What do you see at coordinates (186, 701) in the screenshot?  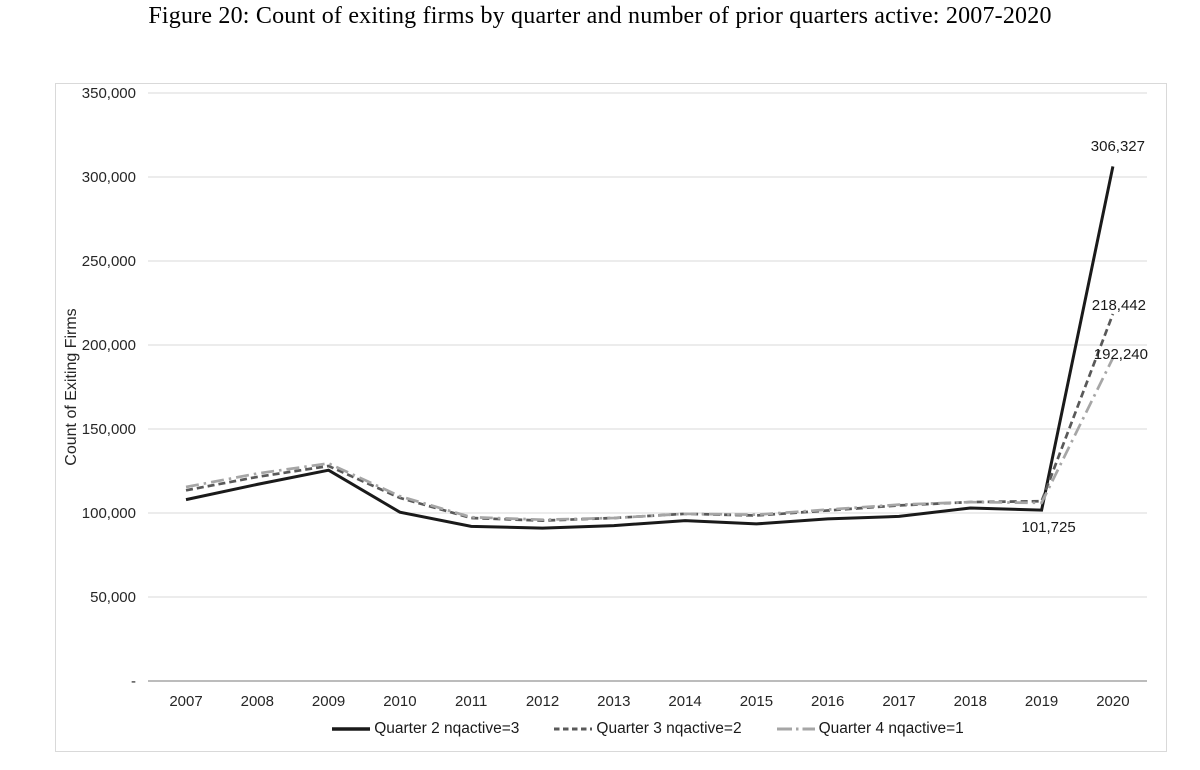 I see `x-tick-label: 2007` at bounding box center [186, 701].